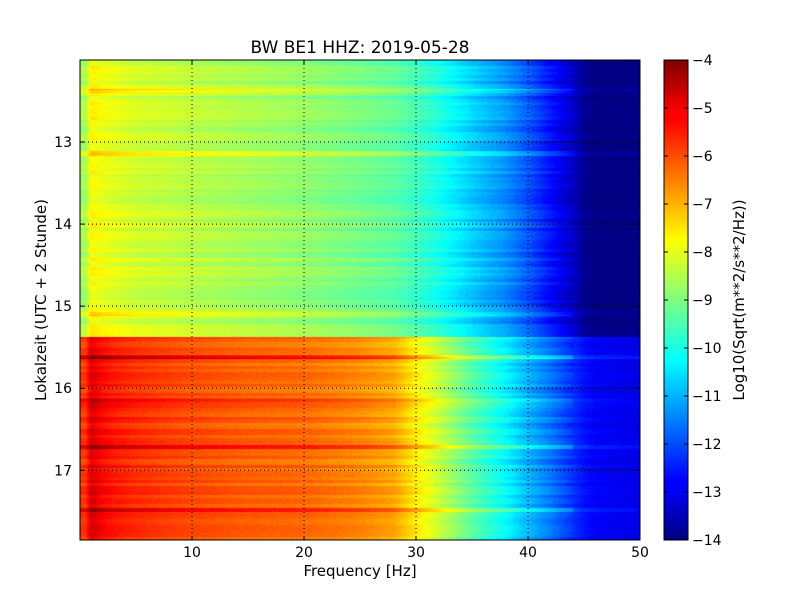 Image resolution: width=800 pixels, height=600 pixels. What do you see at coordinates (63, 471) in the screenshot?
I see `y-tick-label: 17` at bounding box center [63, 471].